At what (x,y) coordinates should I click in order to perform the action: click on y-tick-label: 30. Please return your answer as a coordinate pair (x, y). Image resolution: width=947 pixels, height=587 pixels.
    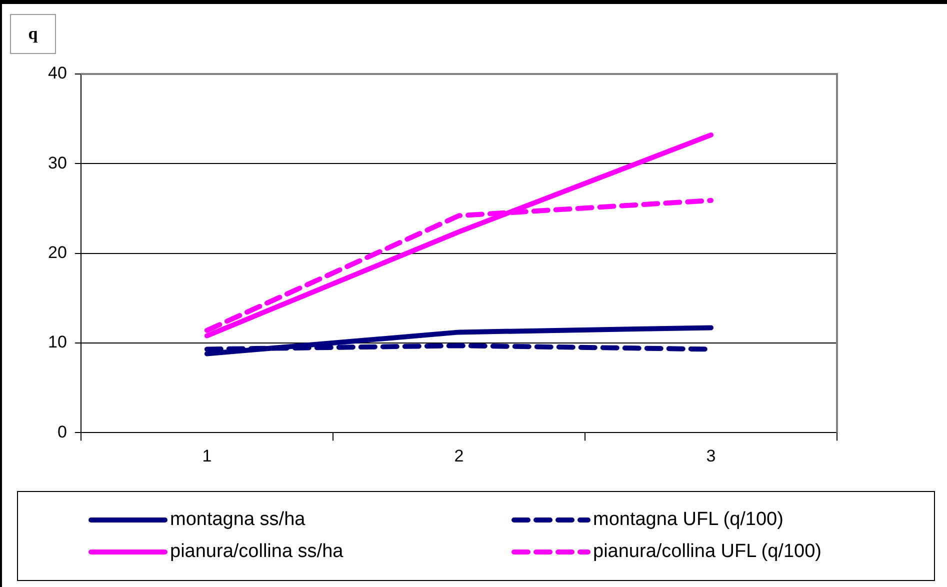
    Looking at the image, I should click on (57, 162).